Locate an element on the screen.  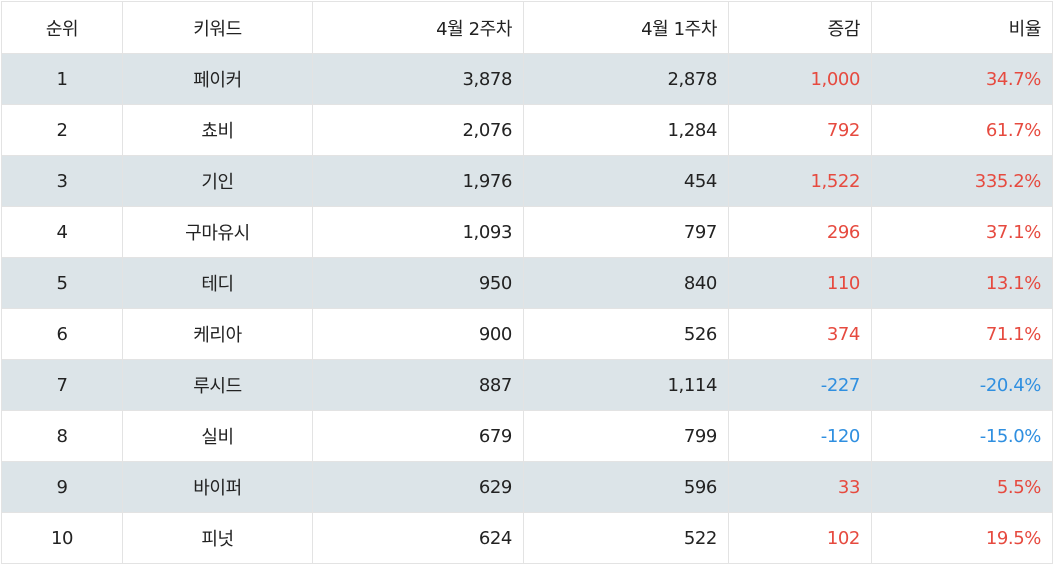
cell-ratio: 19.5% is located at coordinates (962, 538).